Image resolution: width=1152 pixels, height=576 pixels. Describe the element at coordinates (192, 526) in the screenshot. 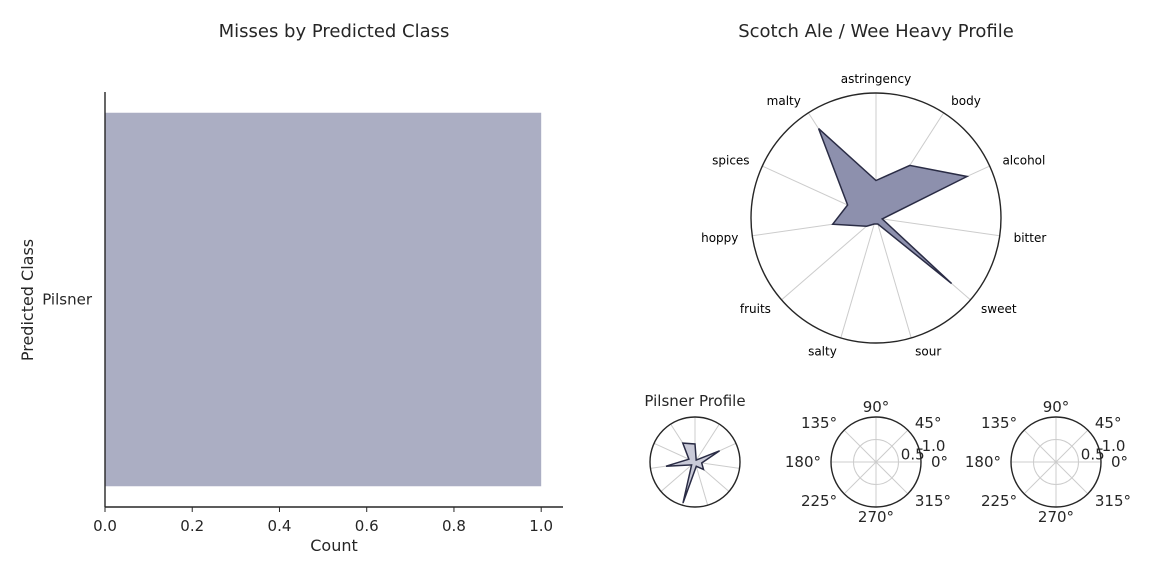

I see `x-tick-label: 0.2` at that location.